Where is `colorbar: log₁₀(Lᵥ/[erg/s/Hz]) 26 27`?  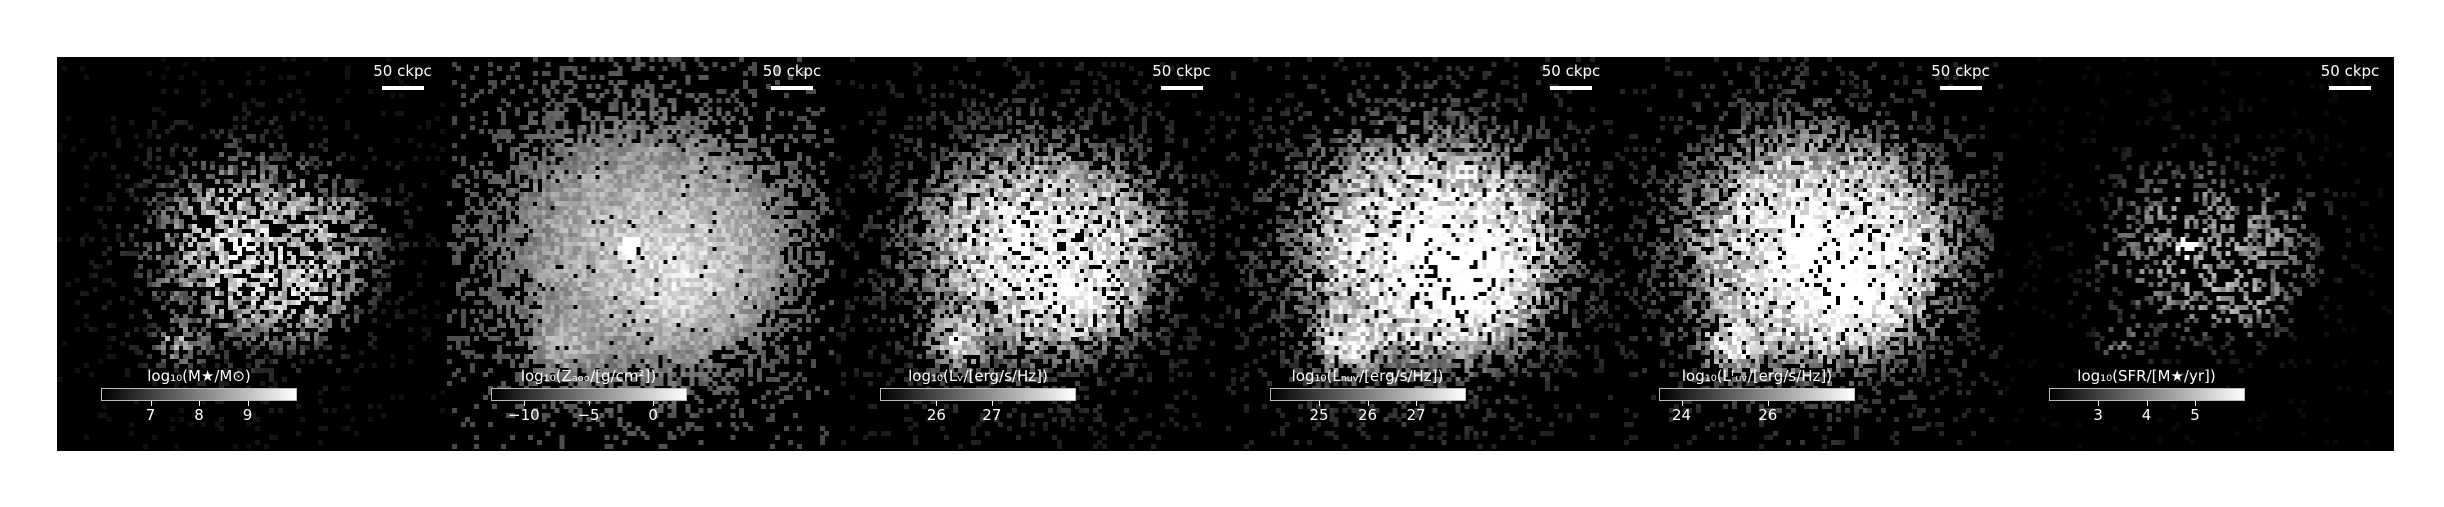 colorbar: log₁₀(Lᵥ/[erg/s/Hz]) 26 27 is located at coordinates (978, 396).